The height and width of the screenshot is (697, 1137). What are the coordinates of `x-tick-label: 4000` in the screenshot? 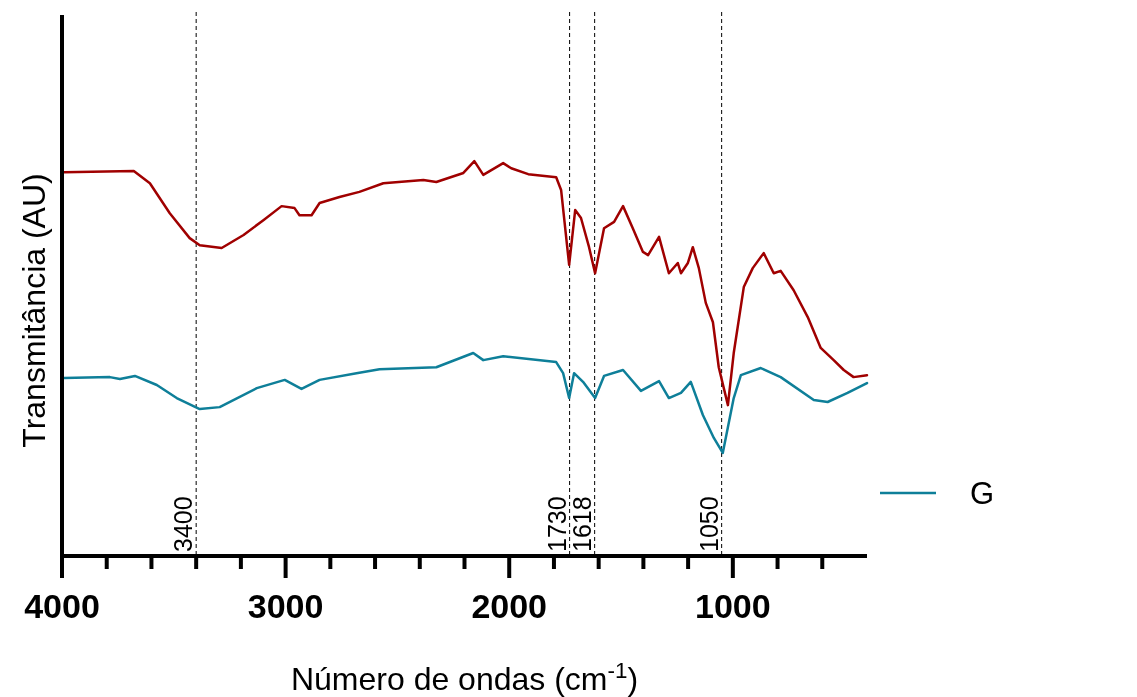 It's located at (62, 606).